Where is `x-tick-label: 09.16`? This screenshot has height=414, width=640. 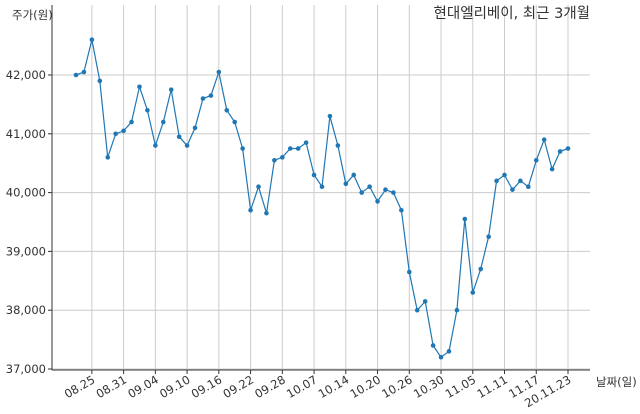
x-tick-label: 09.16 is located at coordinates (207, 386).